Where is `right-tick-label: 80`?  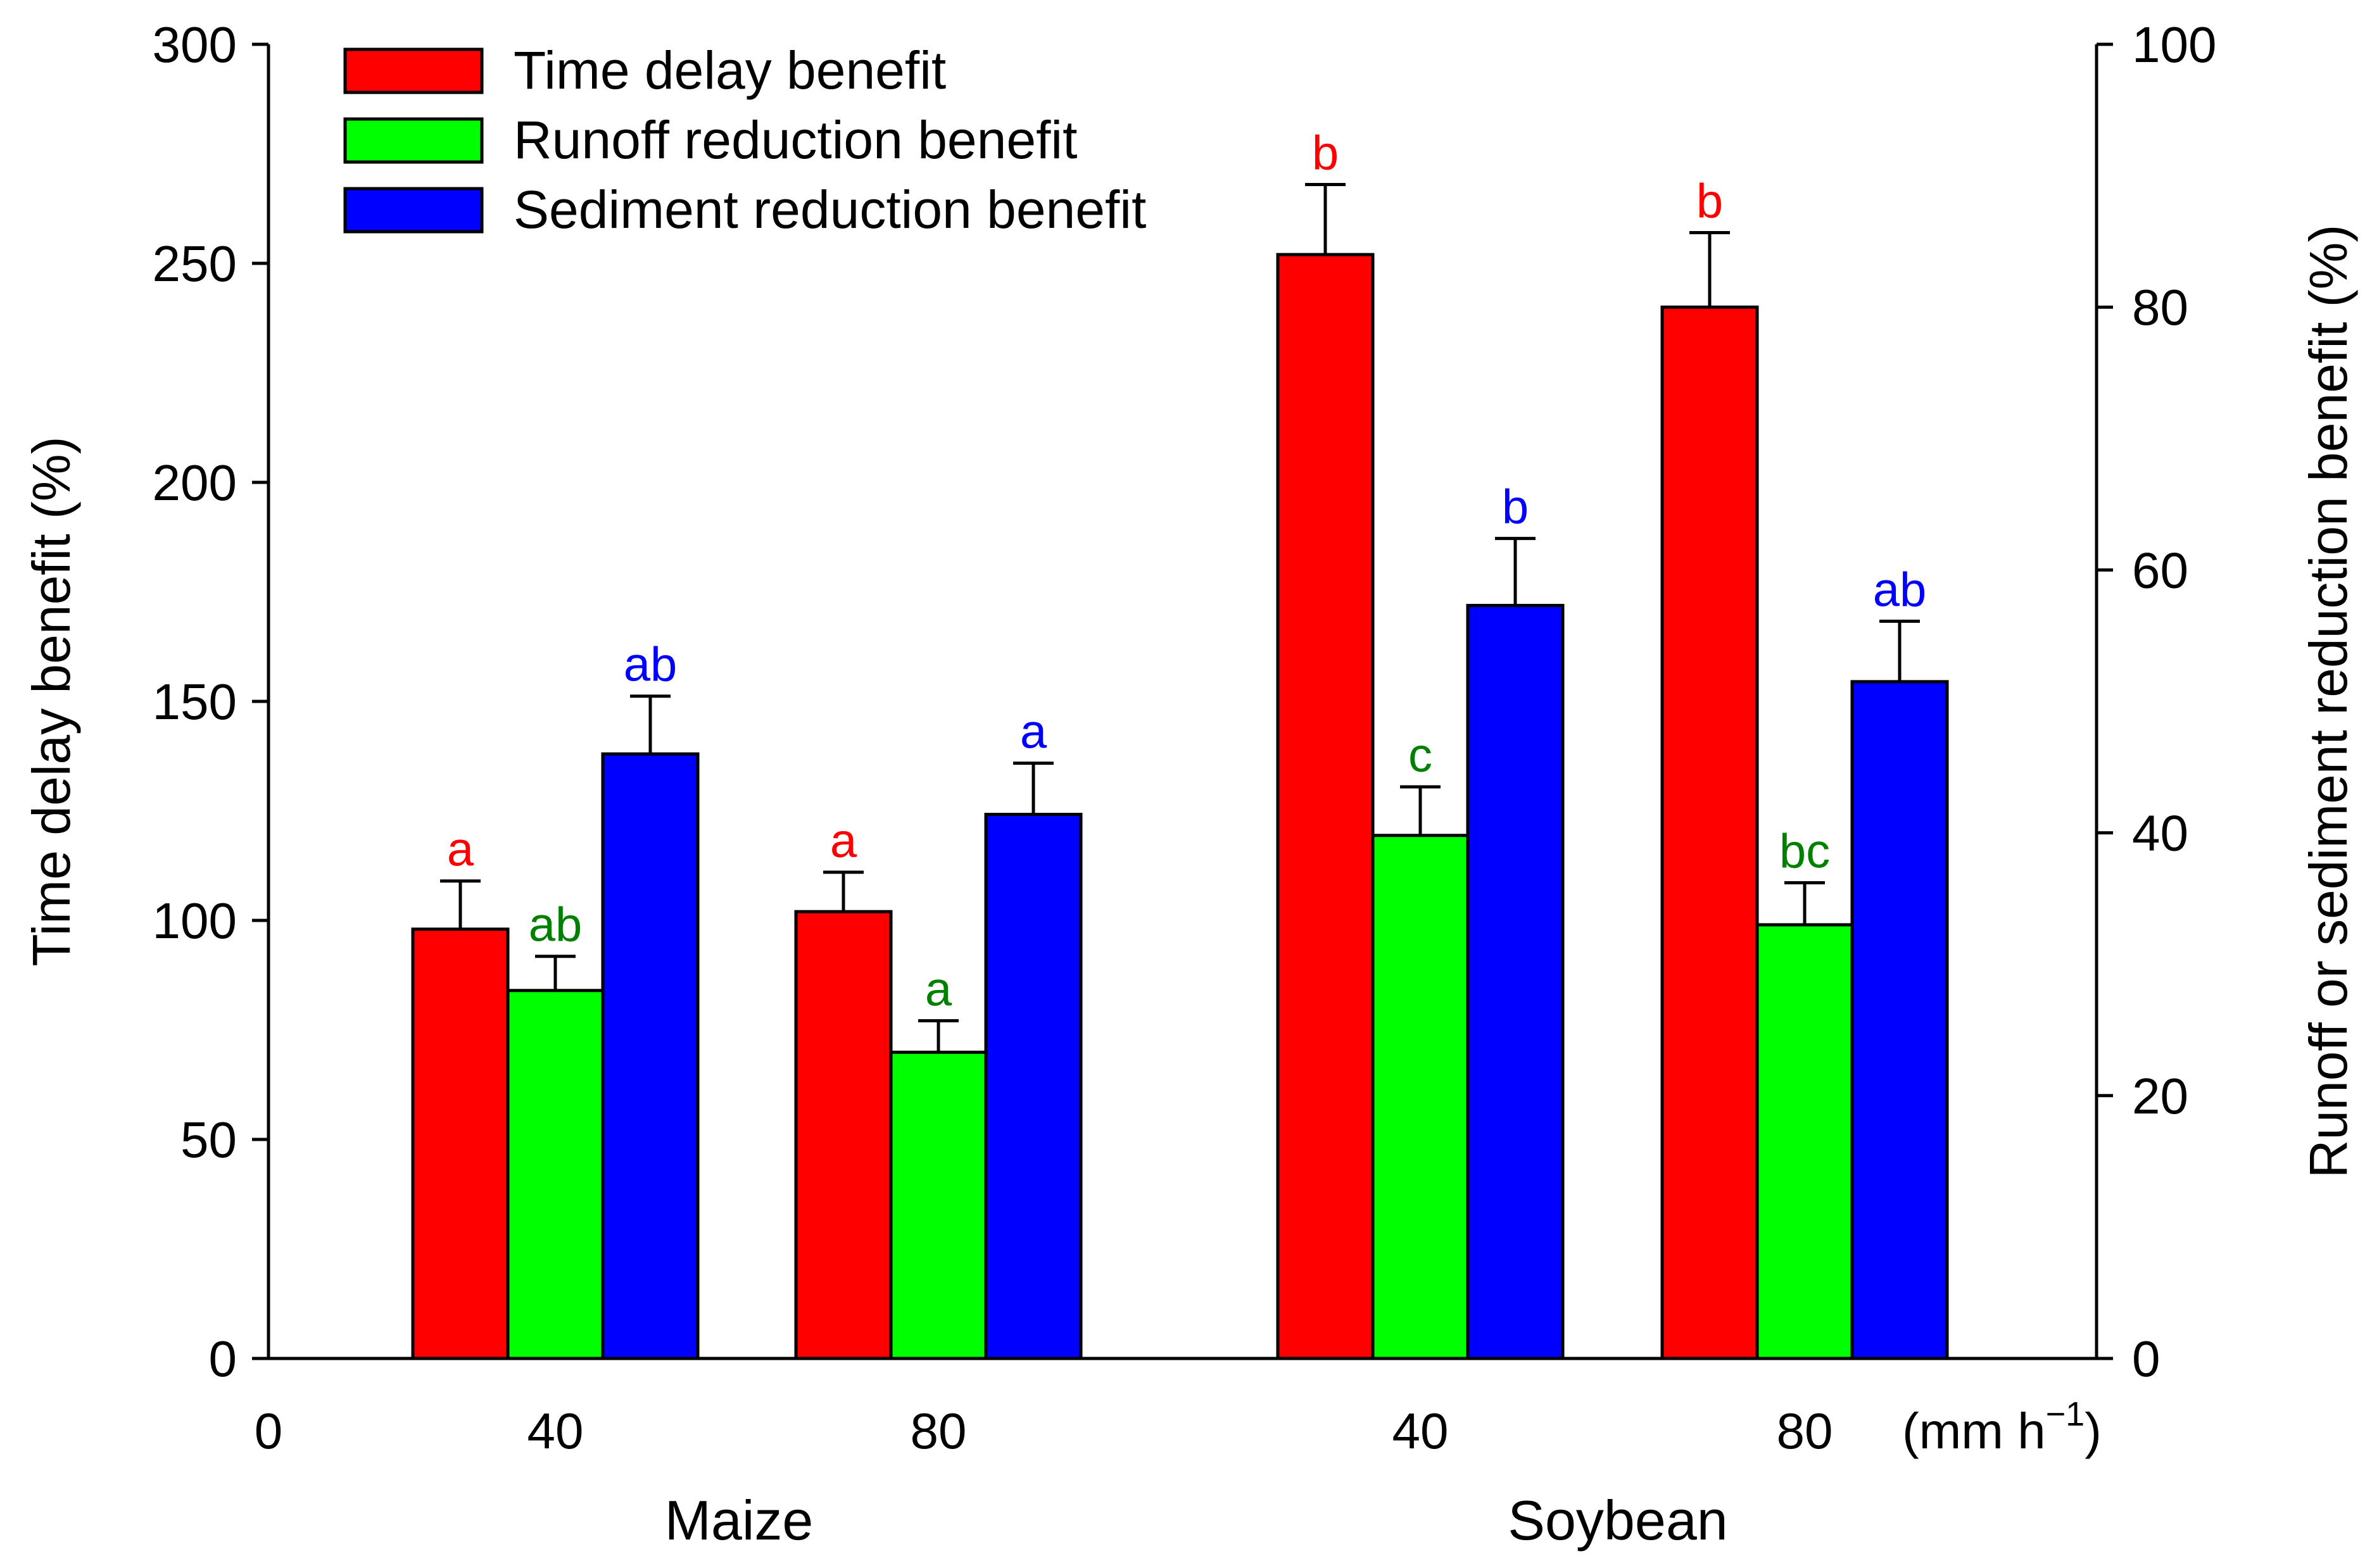
right-tick-label: 80 is located at coordinates (2160, 307).